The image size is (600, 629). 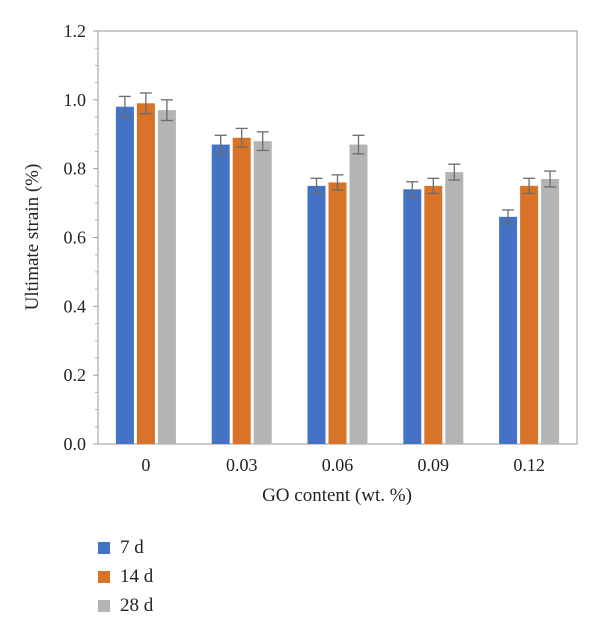 What do you see at coordinates (529, 465) in the screenshot?
I see `x-tick-label: 0.12` at bounding box center [529, 465].